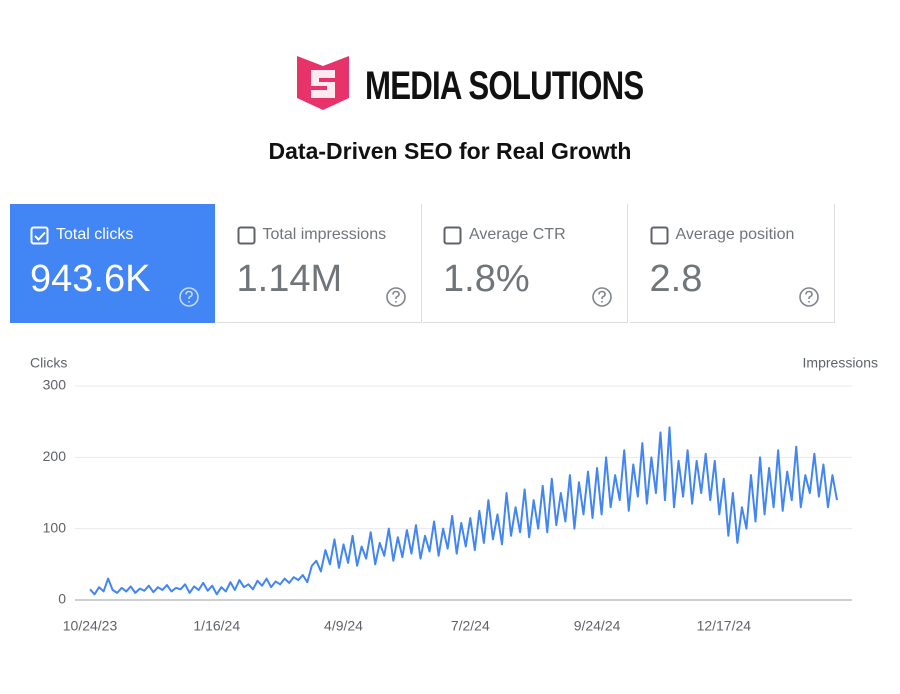  I want to click on metric-card: Total clicks 943.6K, so click(112, 263).